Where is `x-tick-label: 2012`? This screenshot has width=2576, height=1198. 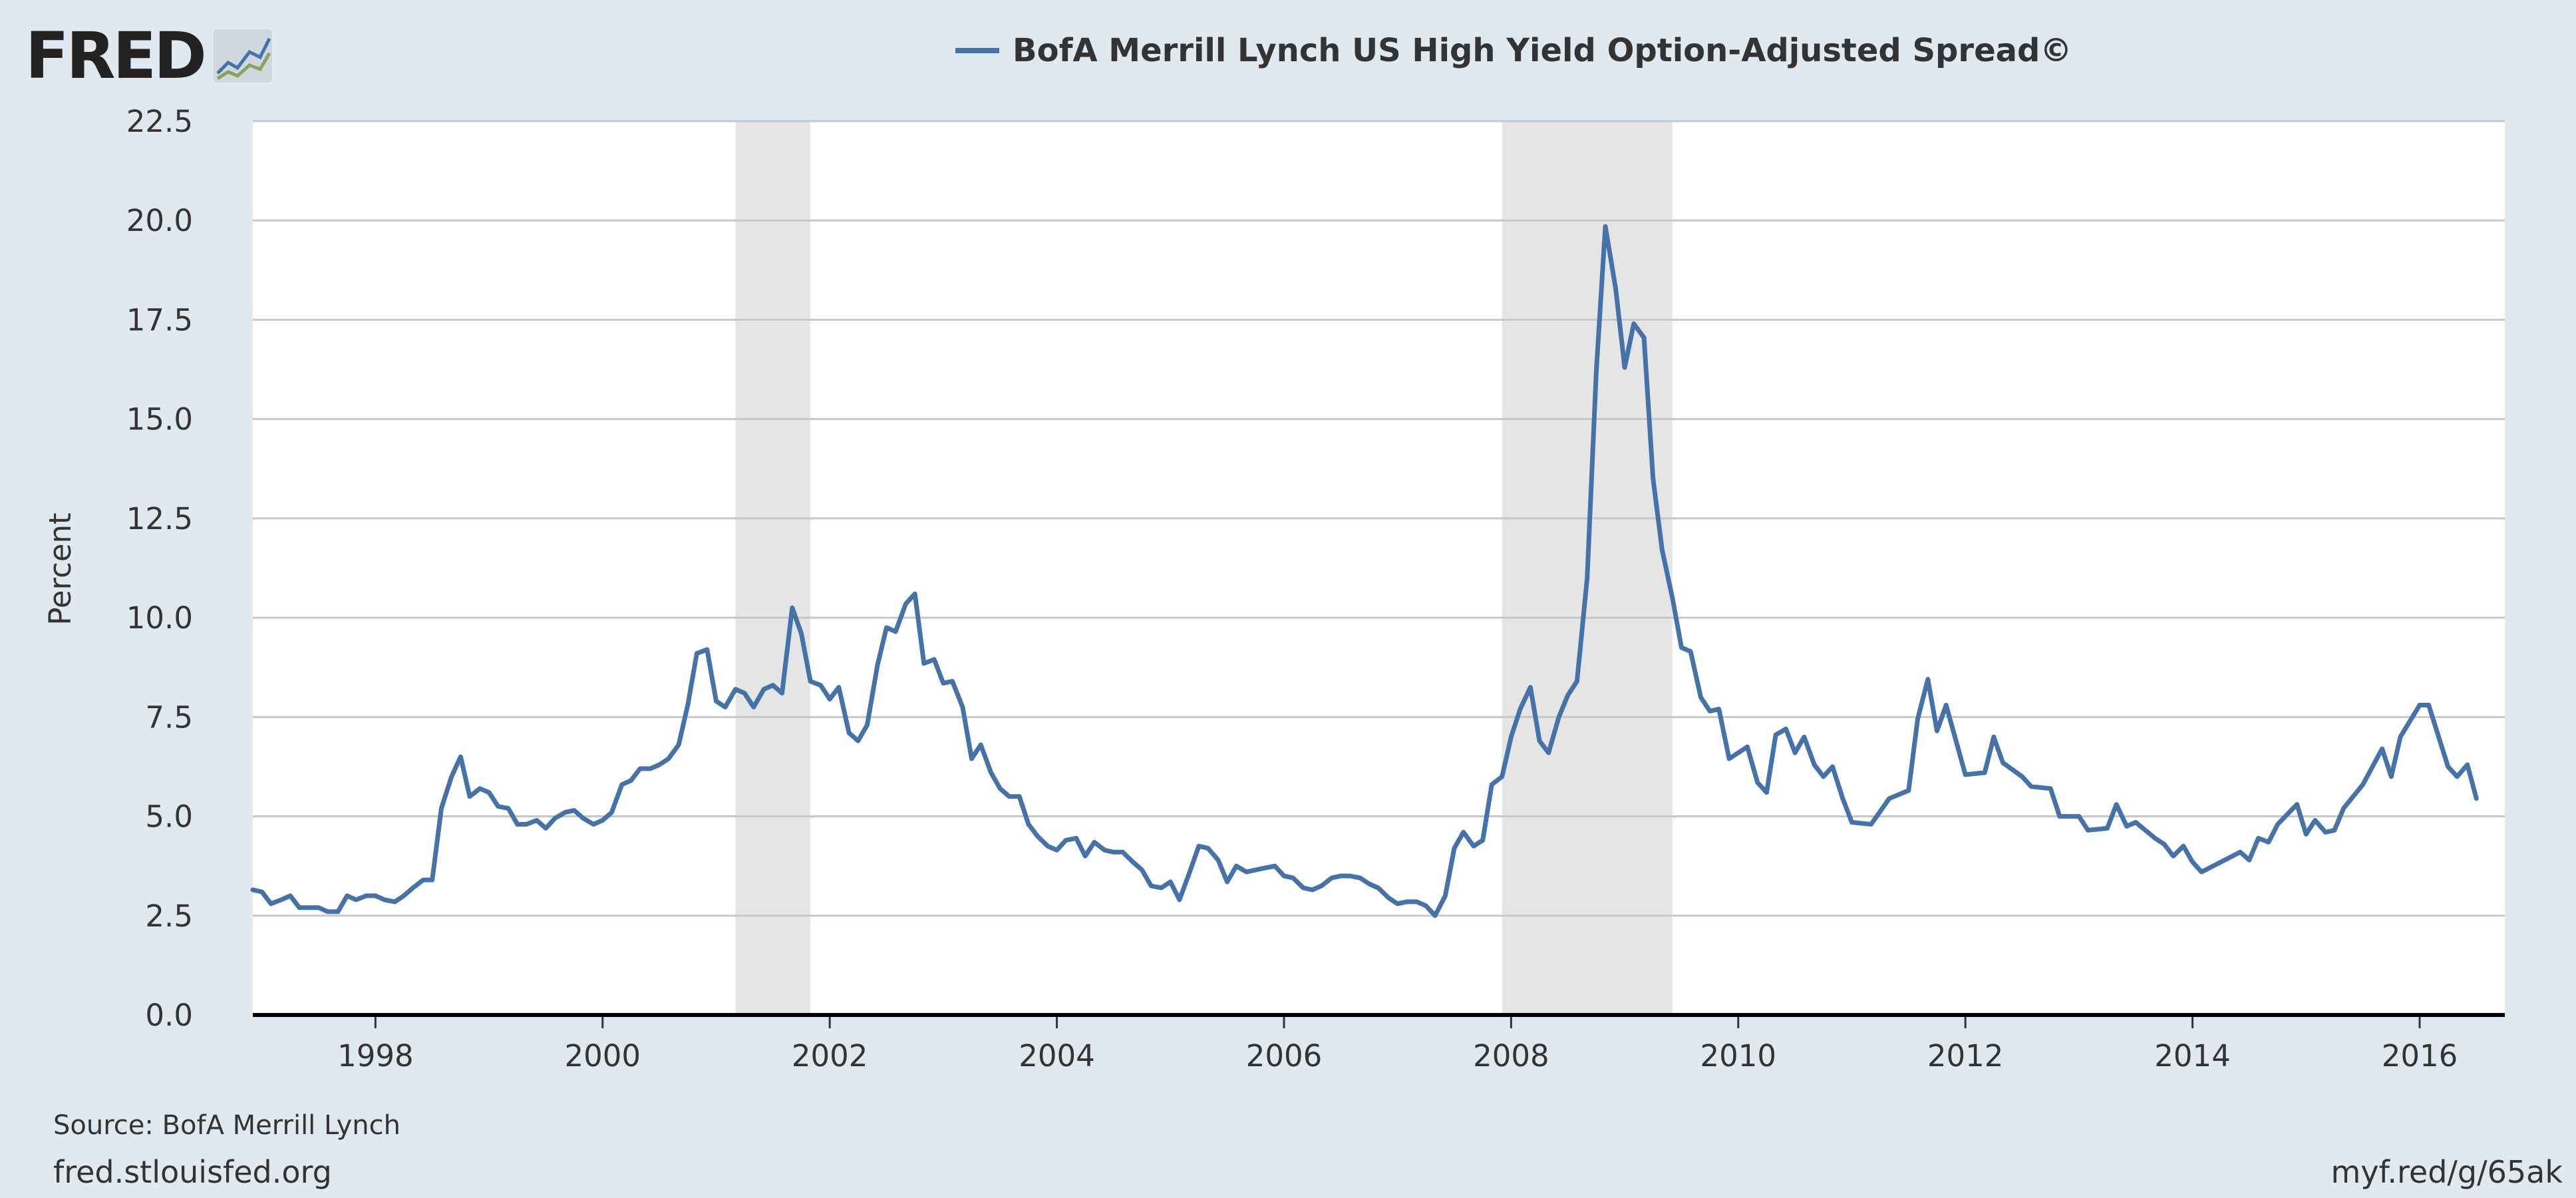
x-tick-label: 2012 is located at coordinates (1965, 1056).